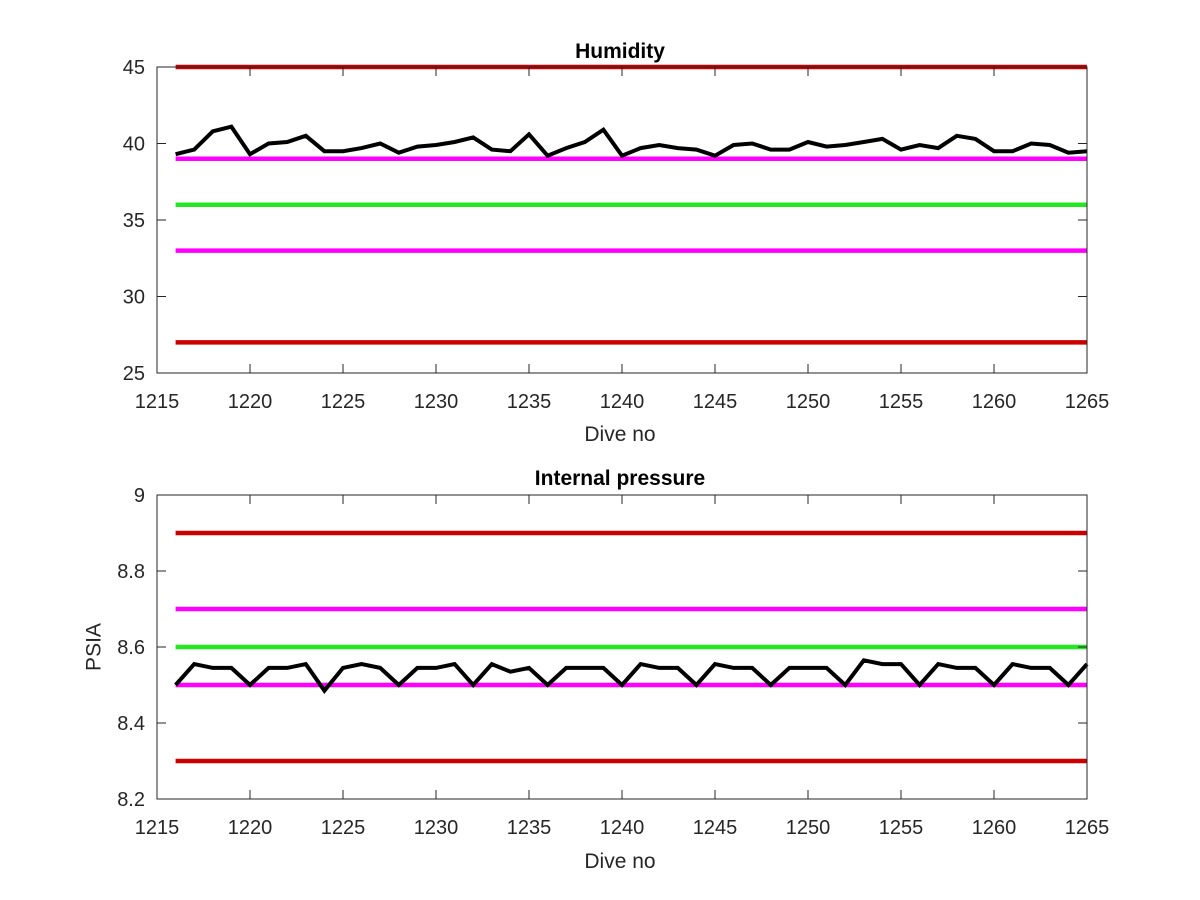 The image size is (1200, 900). I want to click on pressure-x-tick-label: 1225, so click(343, 828).